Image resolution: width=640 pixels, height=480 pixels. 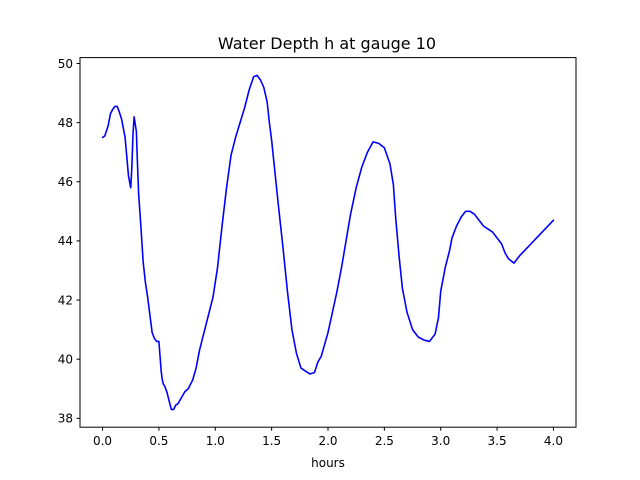 What do you see at coordinates (65, 359) in the screenshot?
I see `y-tick-label: 40` at bounding box center [65, 359].